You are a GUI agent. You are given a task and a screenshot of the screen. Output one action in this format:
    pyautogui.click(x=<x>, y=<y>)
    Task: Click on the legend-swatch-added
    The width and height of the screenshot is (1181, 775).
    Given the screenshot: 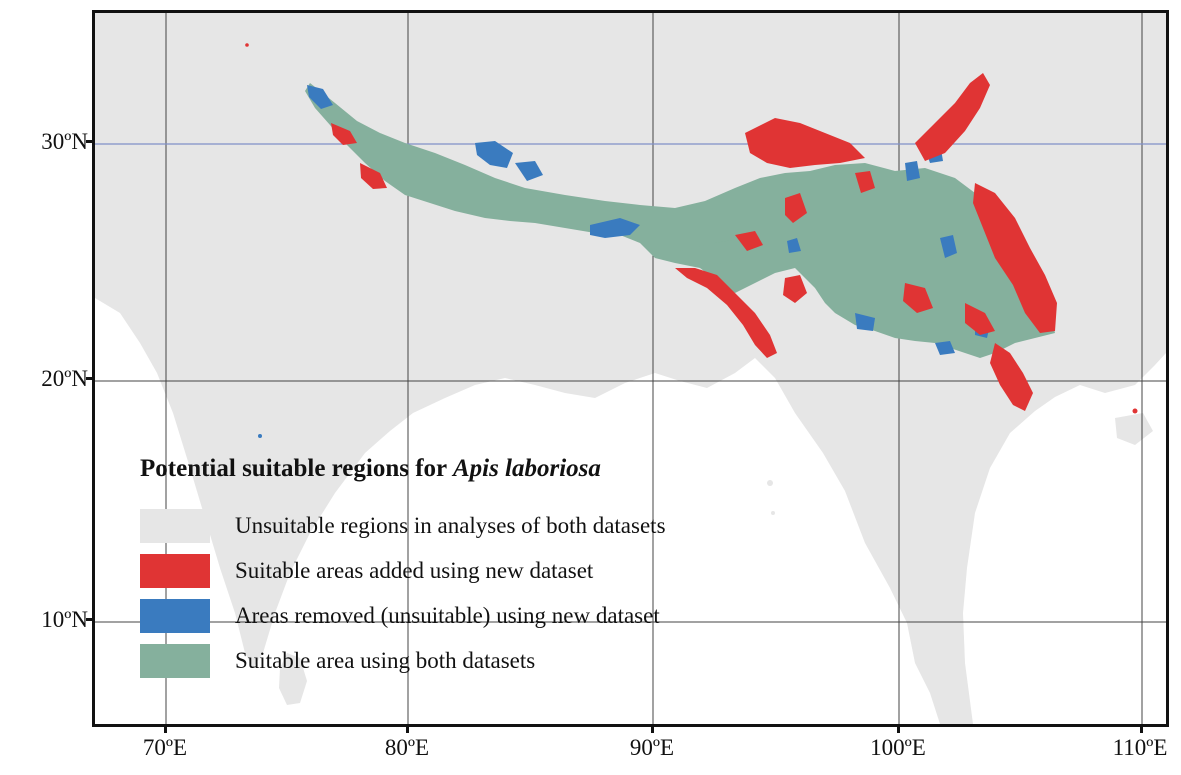 What is the action you would take?
    pyautogui.click(x=175, y=570)
    